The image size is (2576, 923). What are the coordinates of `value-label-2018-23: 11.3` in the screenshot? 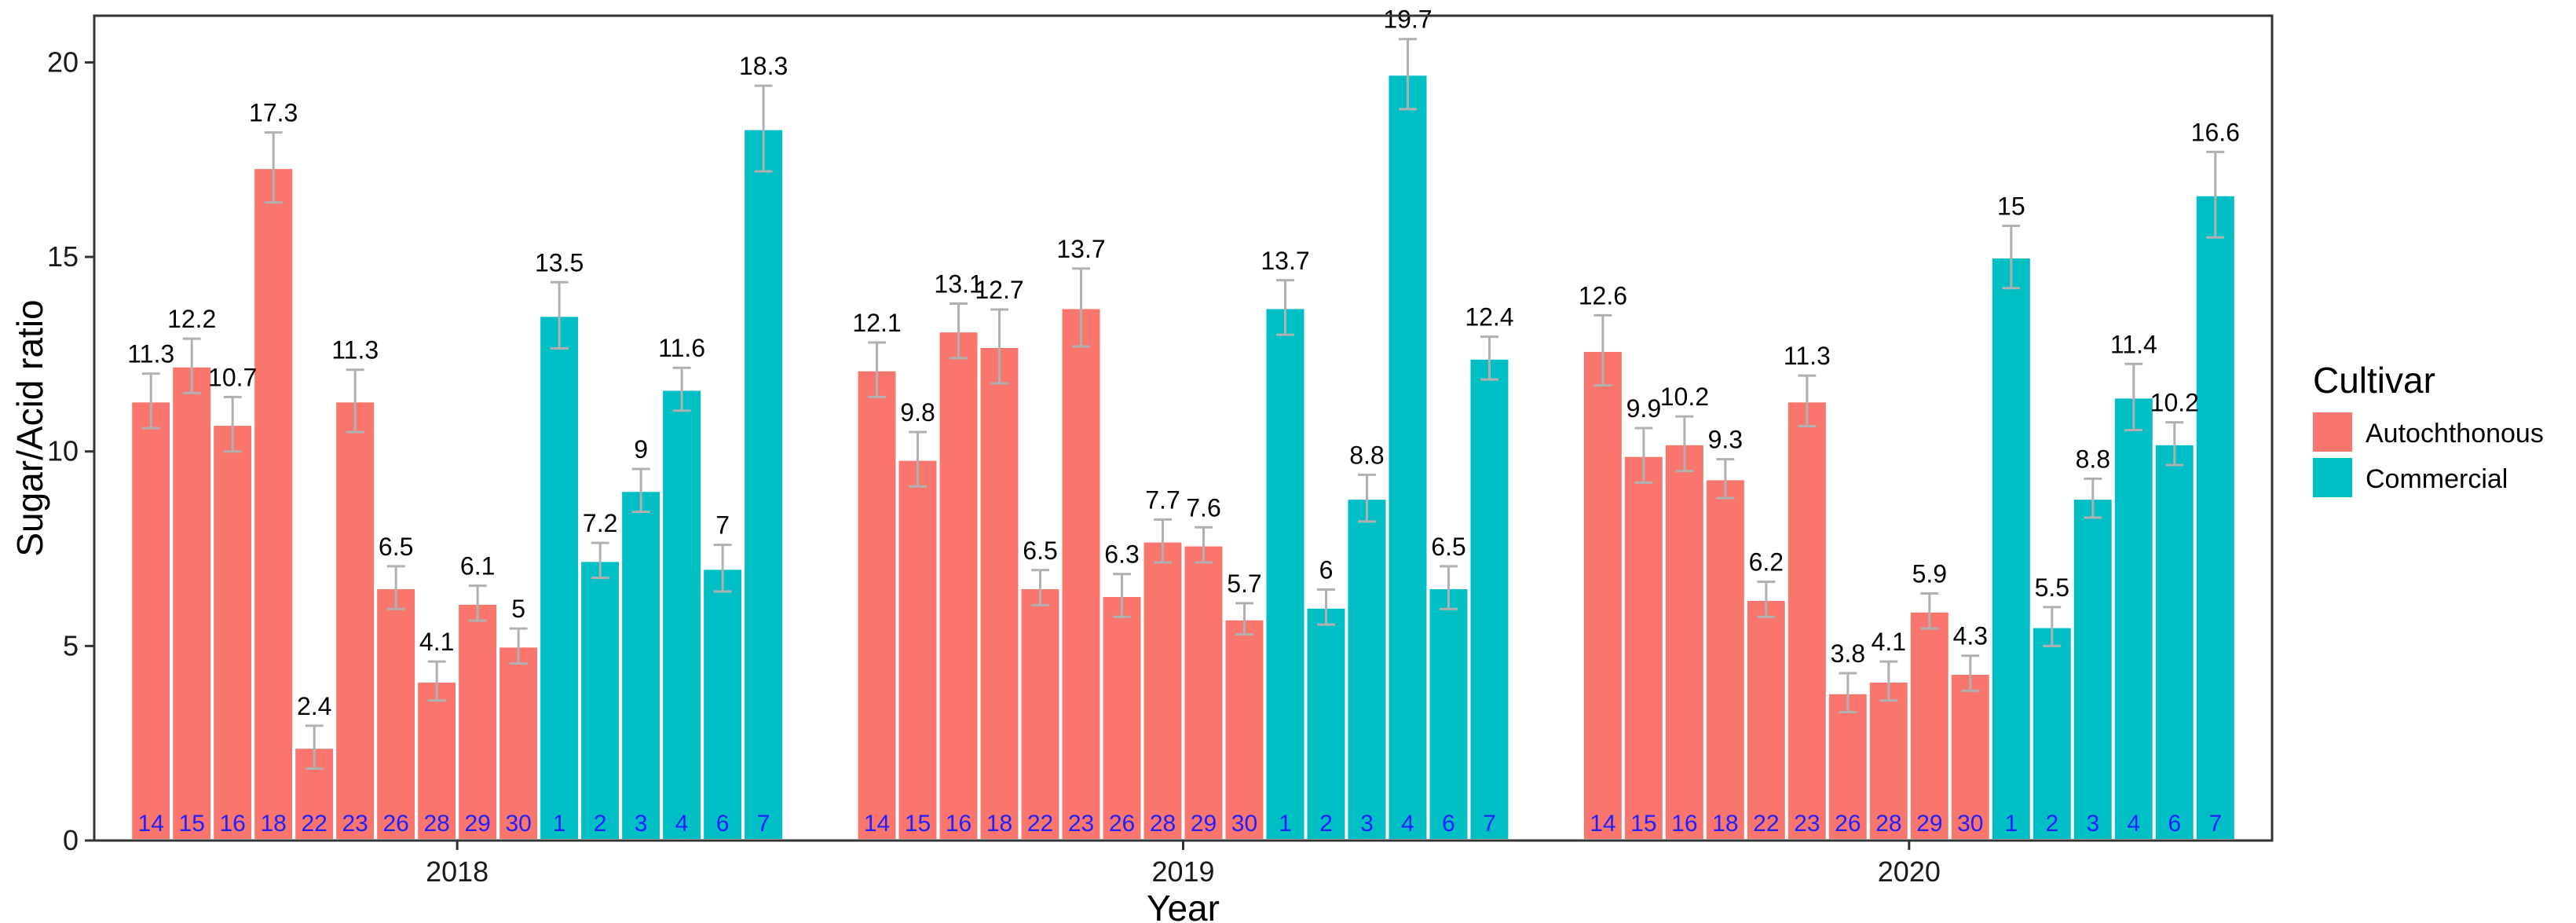 It's located at (355, 350).